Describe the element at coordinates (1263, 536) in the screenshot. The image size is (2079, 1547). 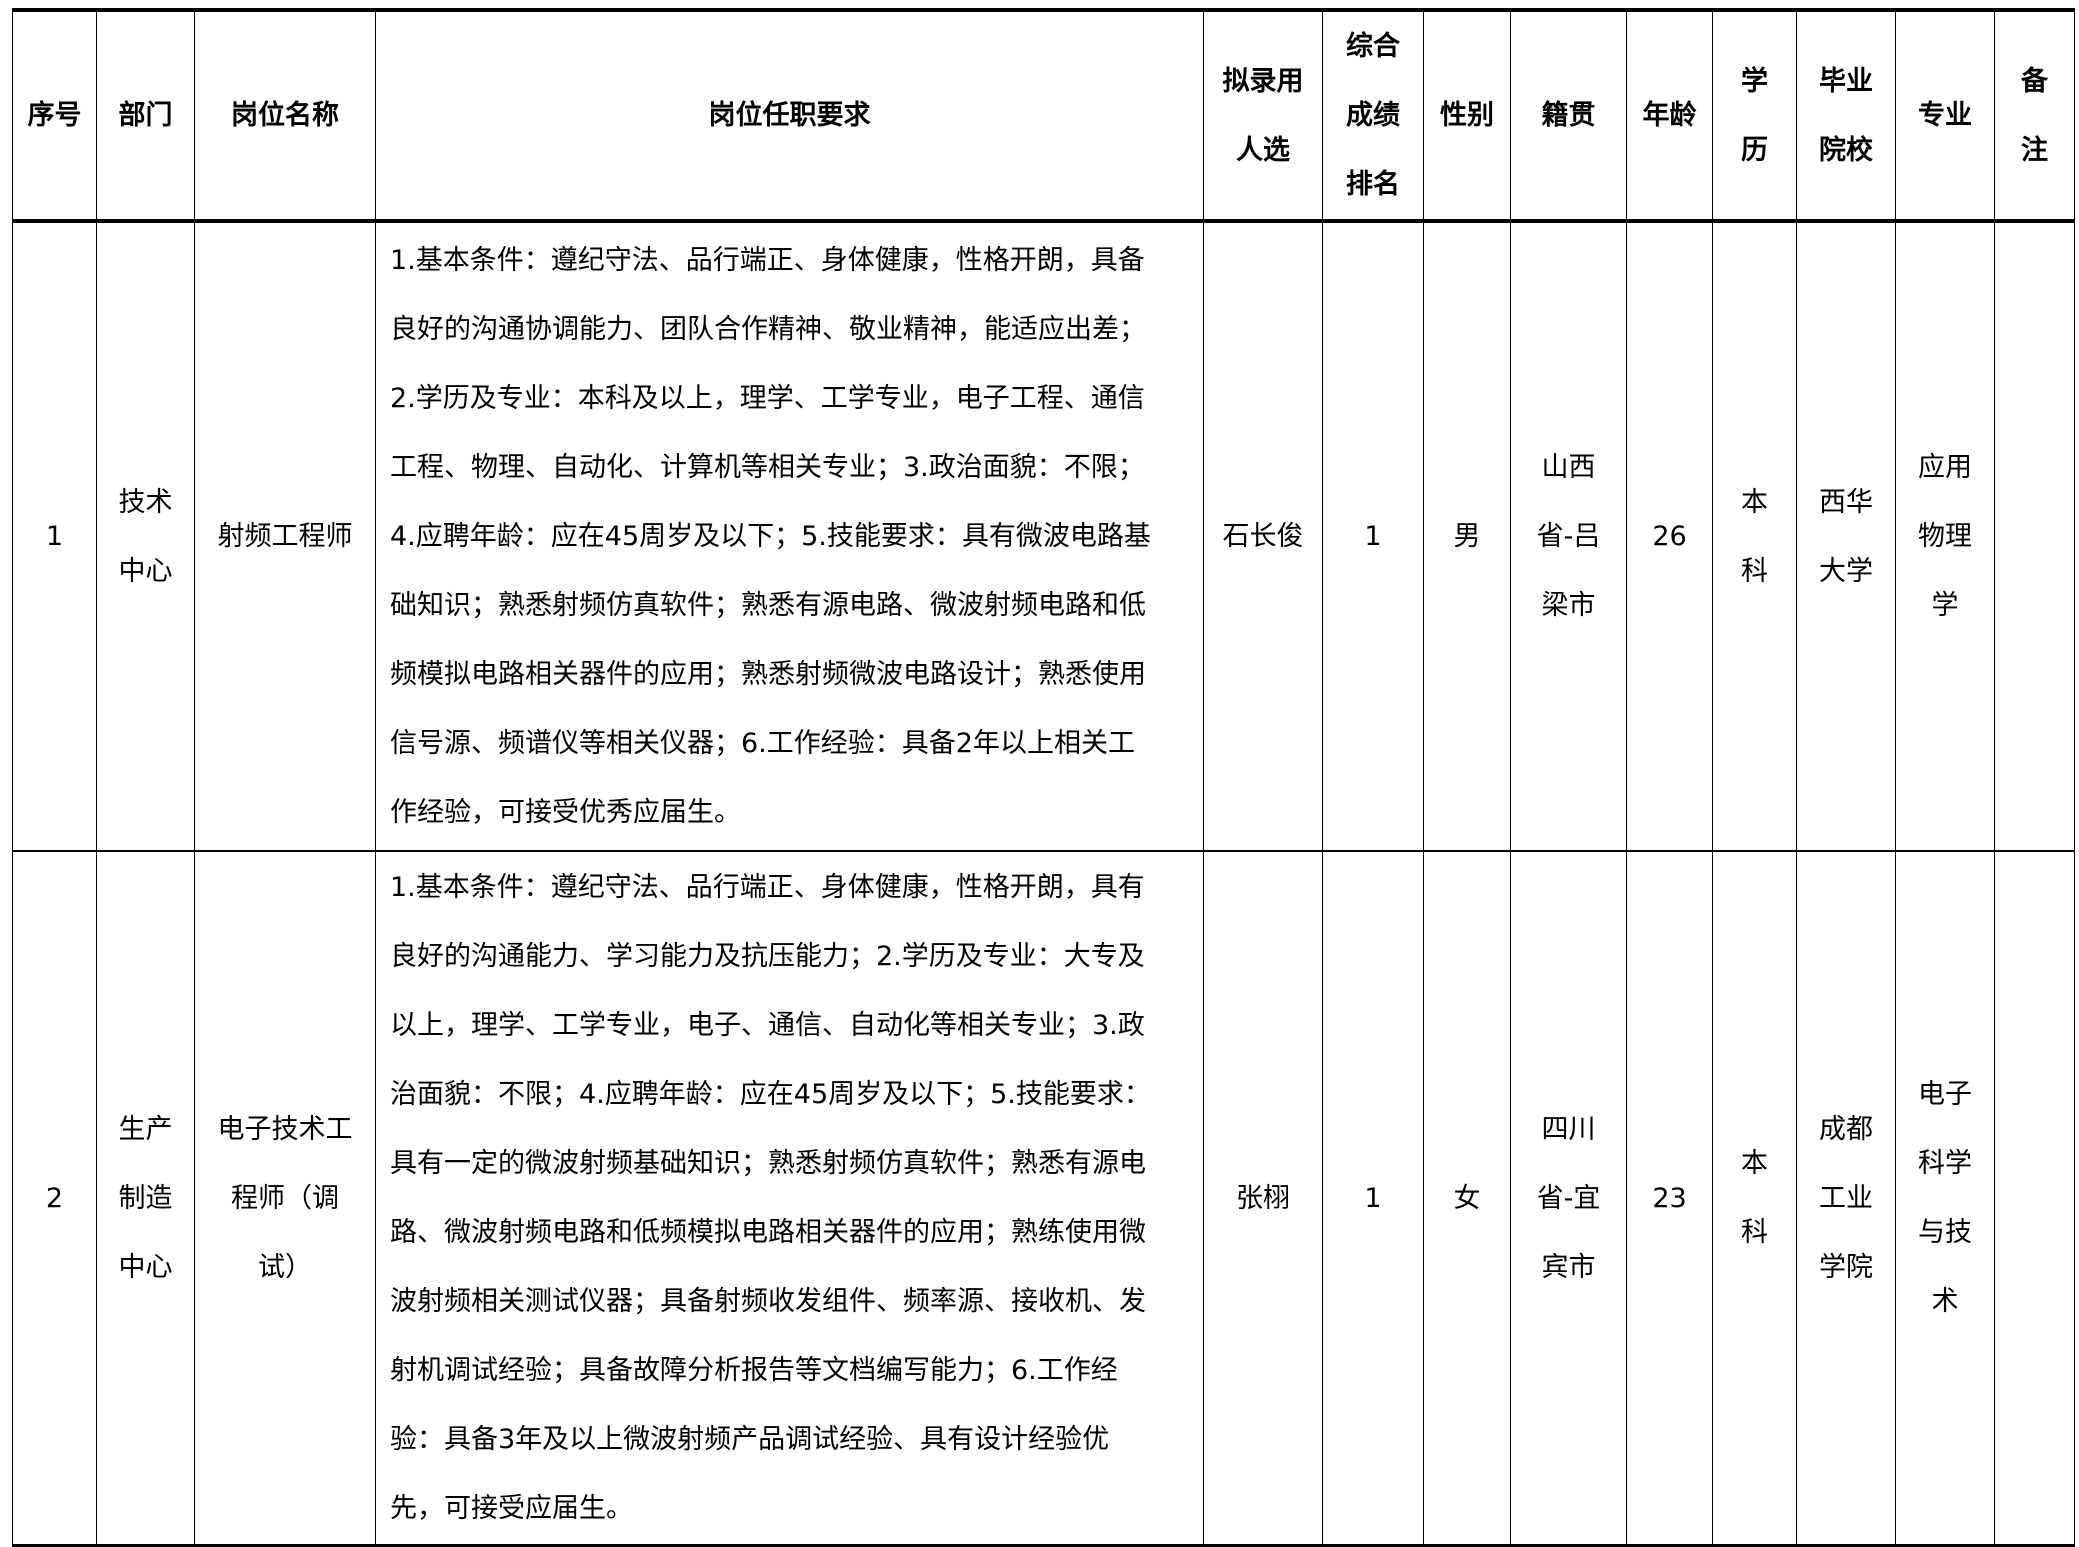
I see `cell-candidate: 石长俊` at that location.